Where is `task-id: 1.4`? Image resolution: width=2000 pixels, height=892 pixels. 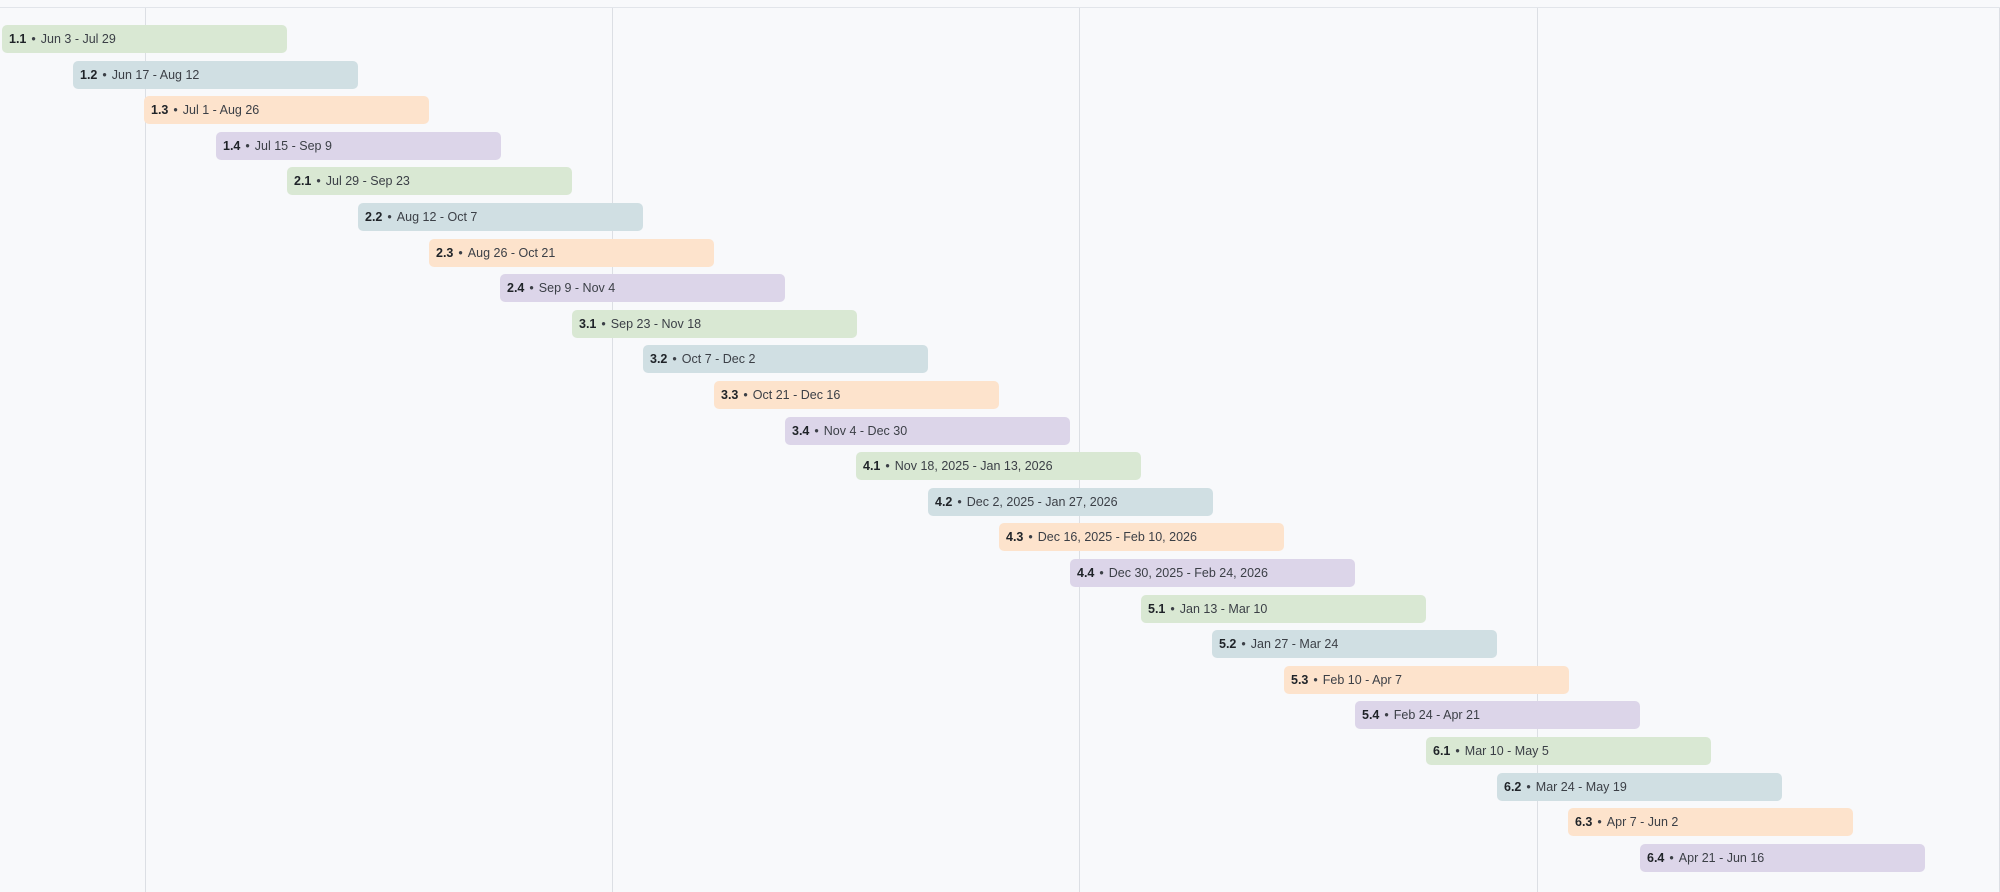 task-id: 1.4 is located at coordinates (232, 146).